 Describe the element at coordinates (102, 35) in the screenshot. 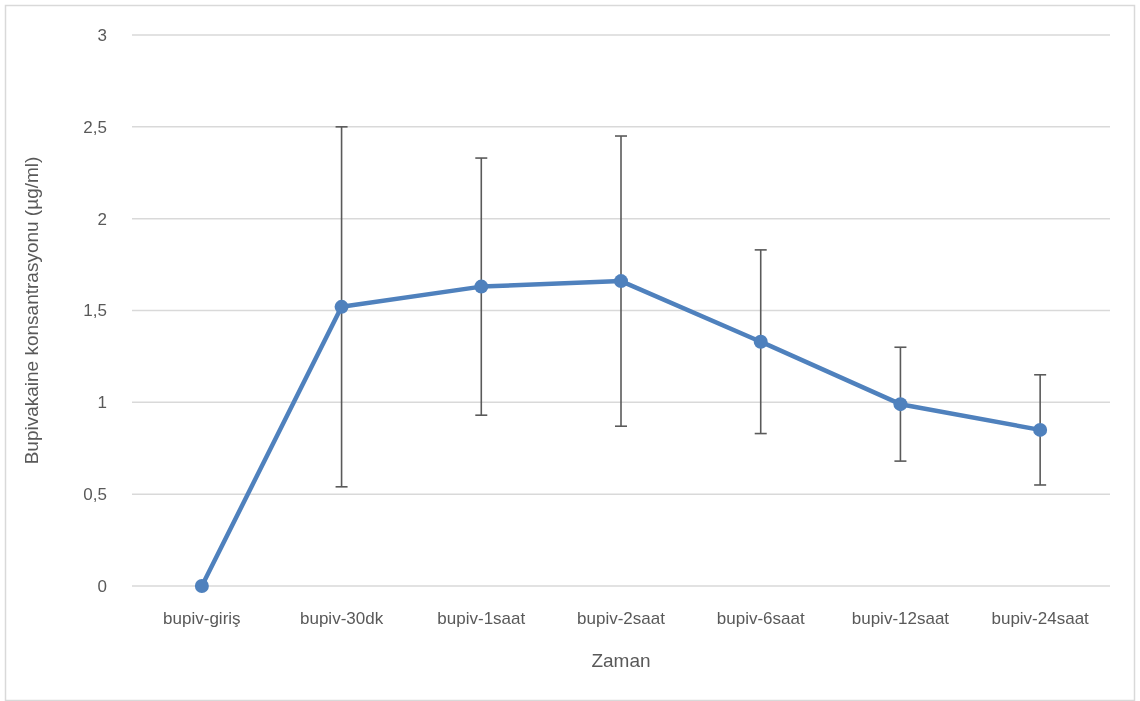

I see `y-tick-label: 3` at that location.